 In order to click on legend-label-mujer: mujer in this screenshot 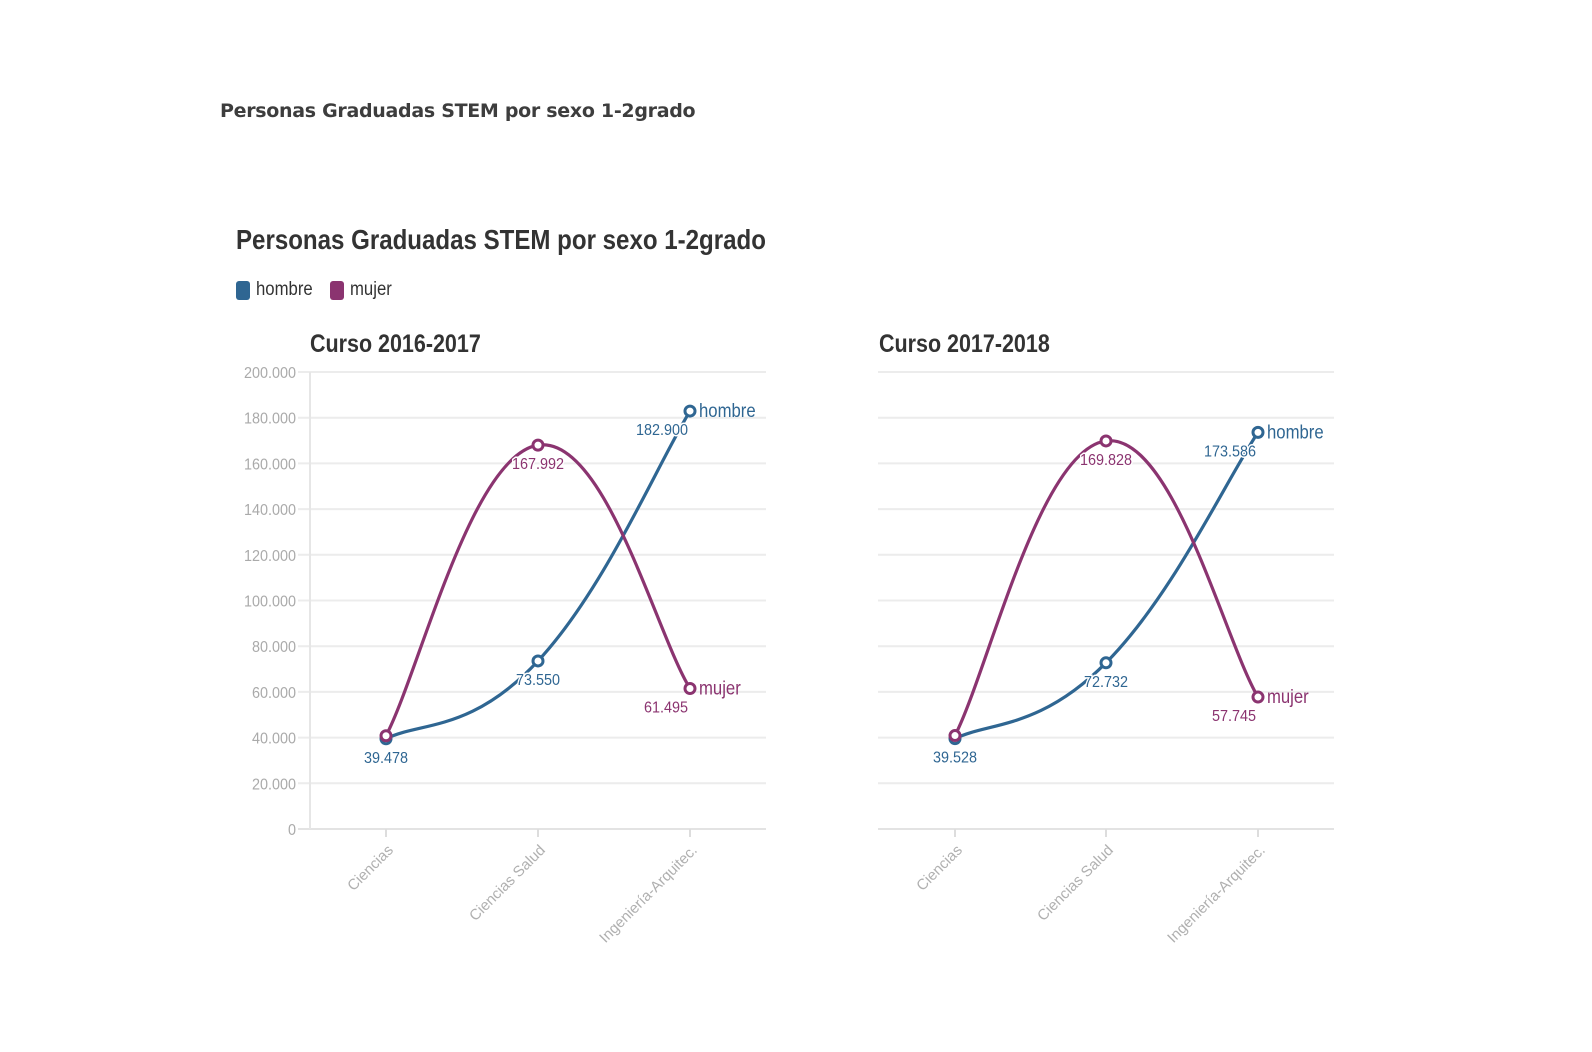, I will do `click(371, 289)`.